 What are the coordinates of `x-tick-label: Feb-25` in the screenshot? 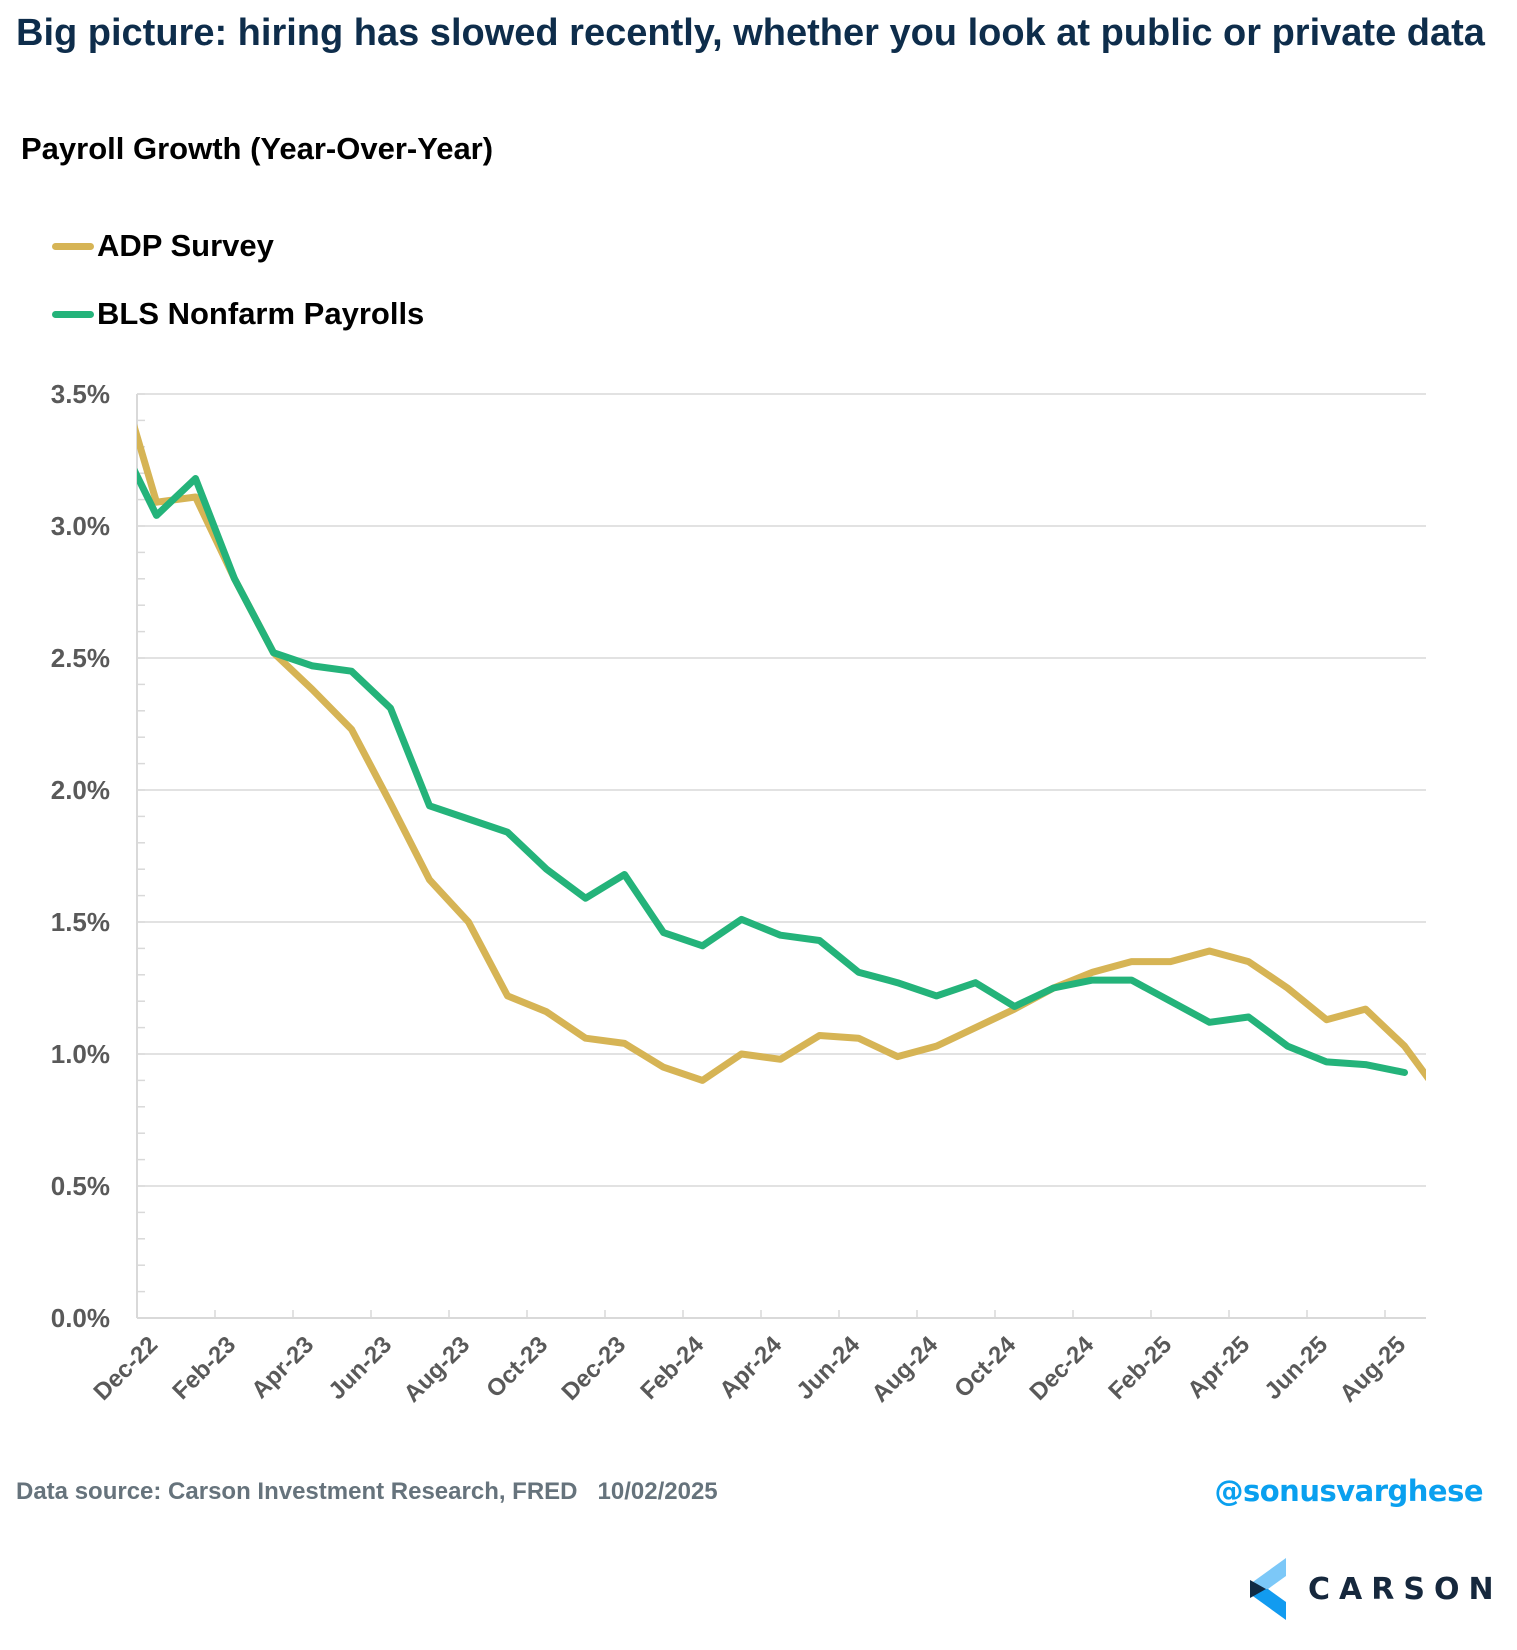 It's located at (1140, 1368).